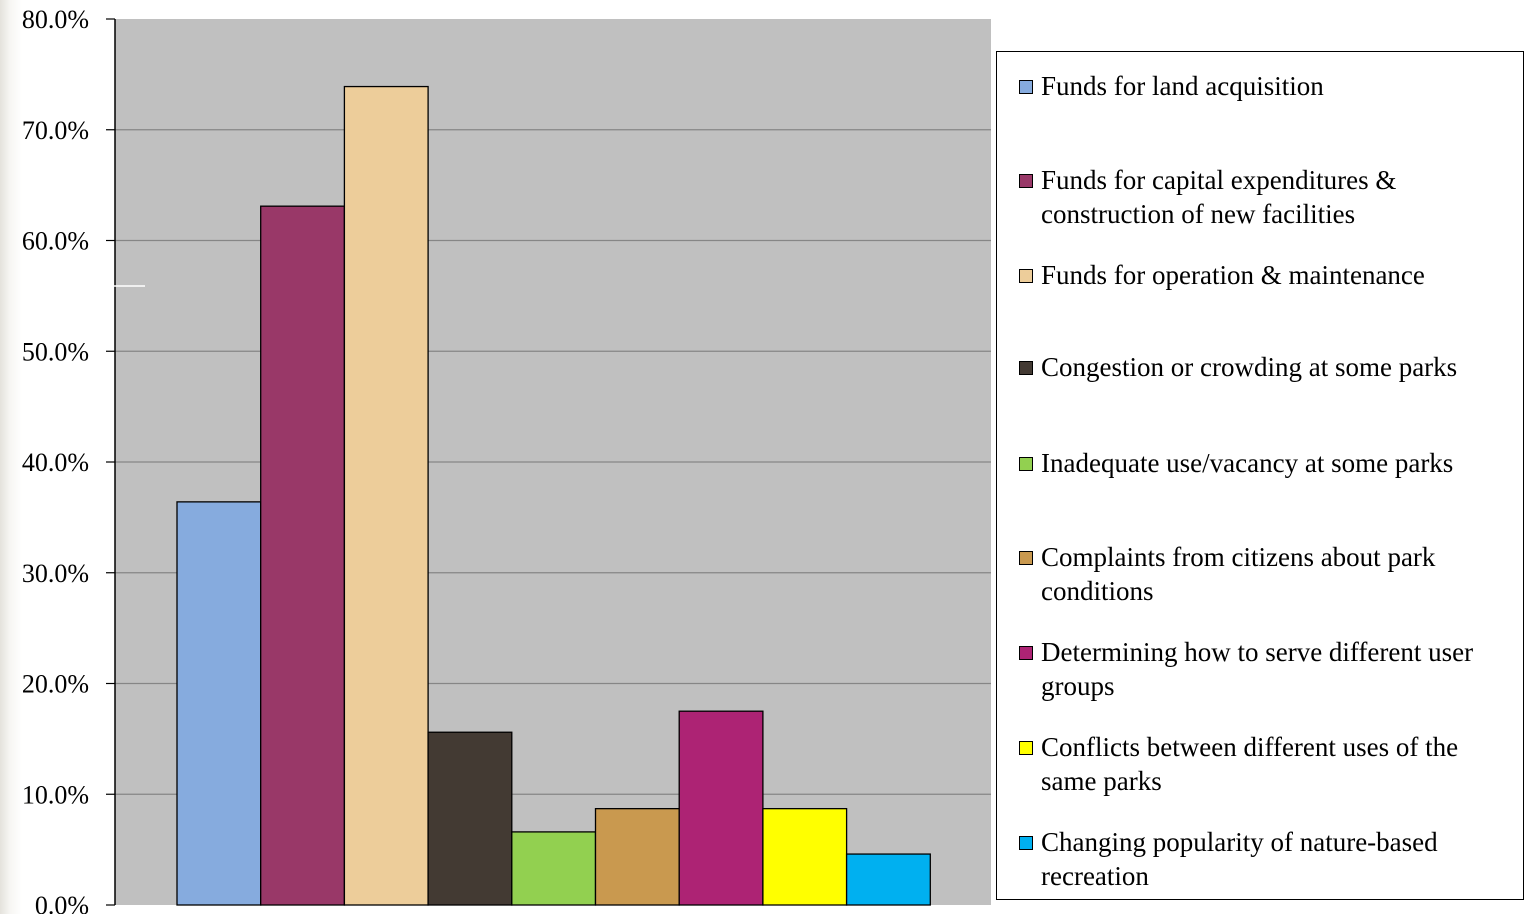  Describe the element at coordinates (1238, 557) in the screenshot. I see `legend-label: Complaints from citizens about park` at that location.